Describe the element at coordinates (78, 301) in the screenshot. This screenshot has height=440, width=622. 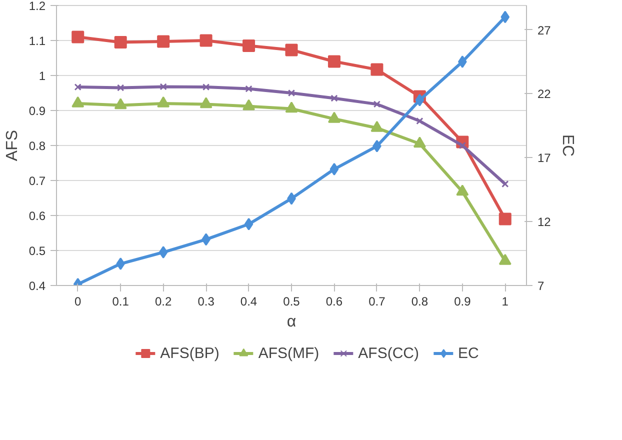
I see `x-tick-label: 0` at that location.